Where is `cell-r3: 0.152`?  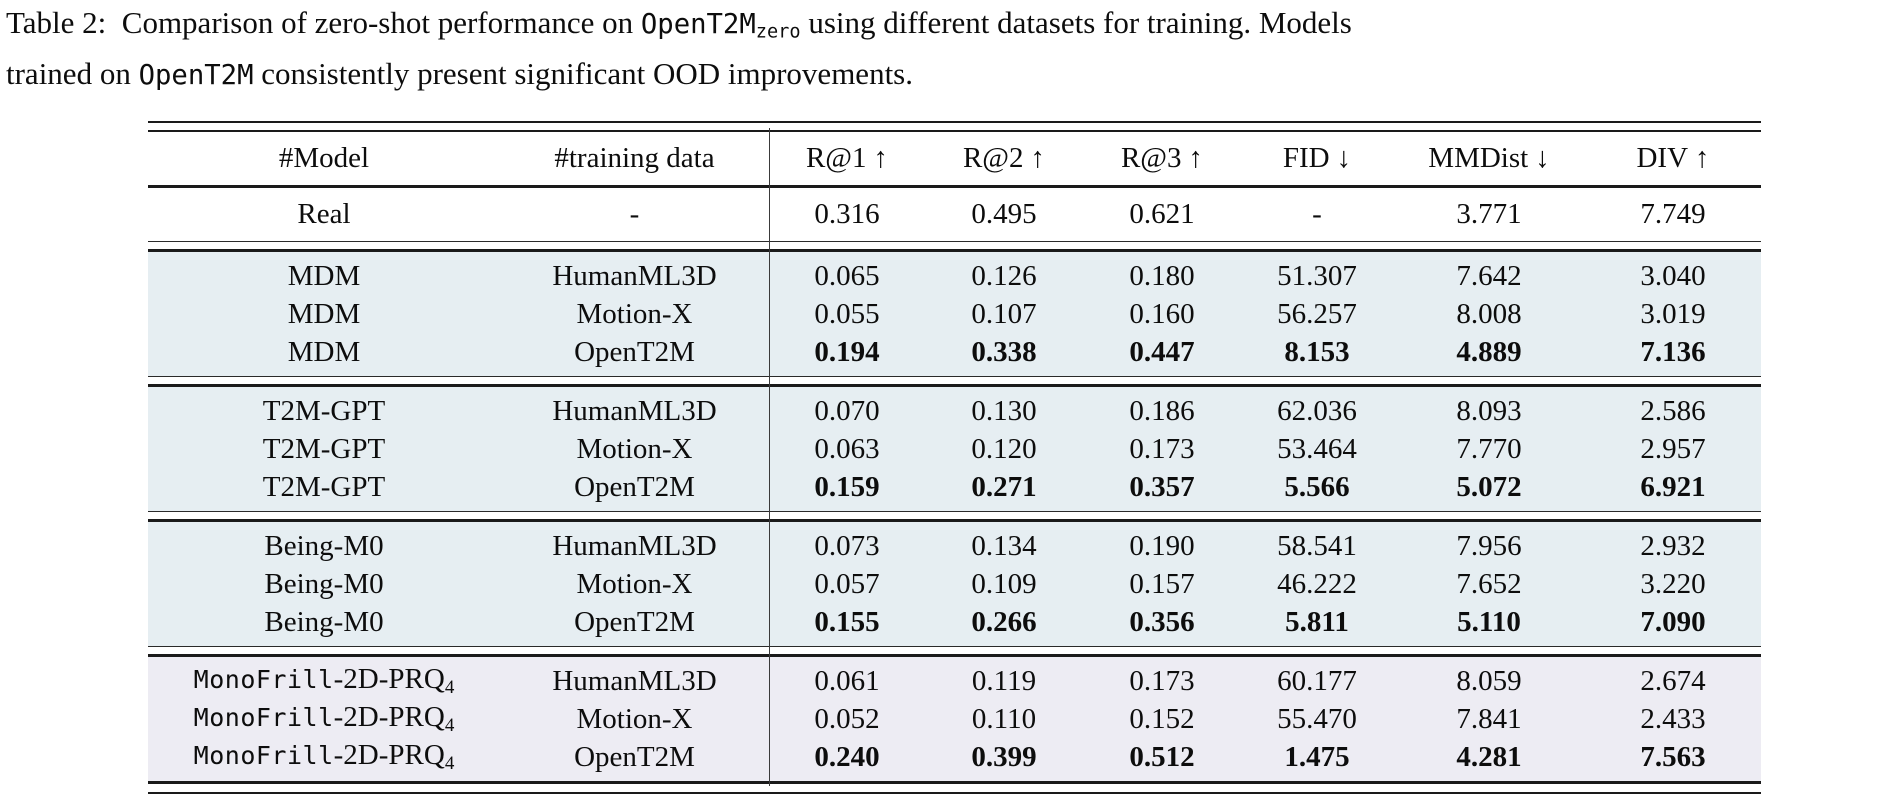 cell-r3: 0.152 is located at coordinates (1162, 718).